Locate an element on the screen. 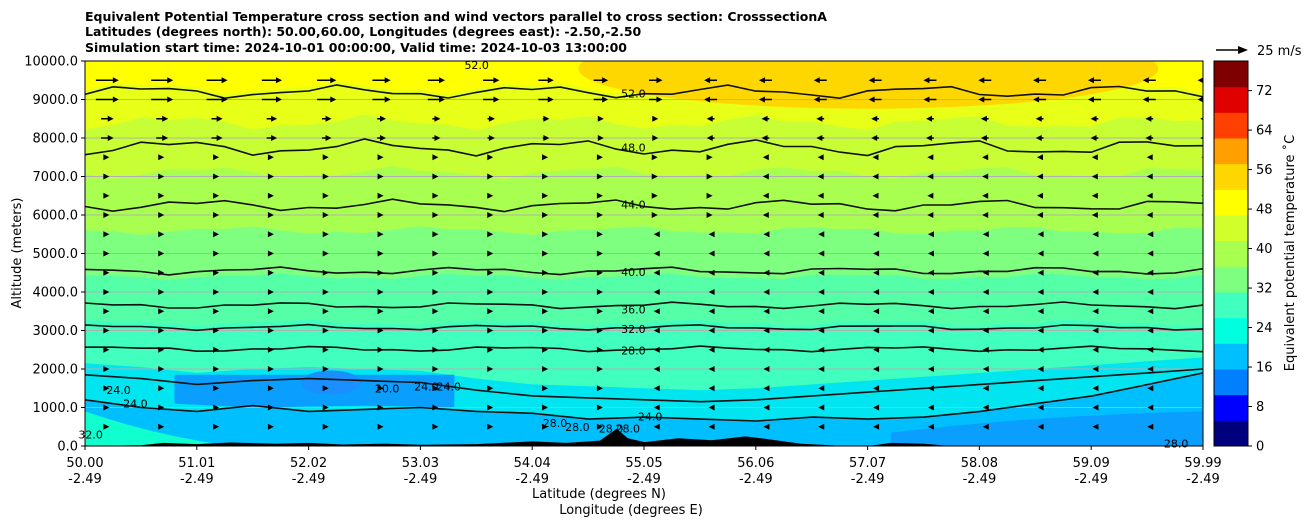 This screenshot has width=1308, height=526. x-tick-label-lat: 59.09 is located at coordinates (1091, 463).